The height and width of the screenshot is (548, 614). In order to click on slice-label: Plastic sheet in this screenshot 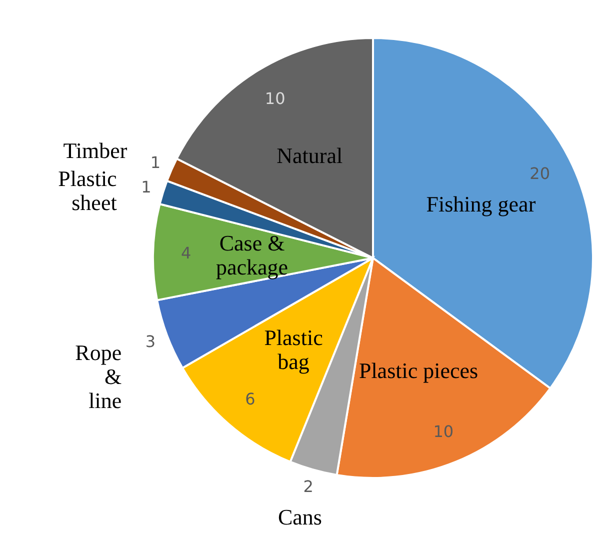, I will do `click(88, 189)`.